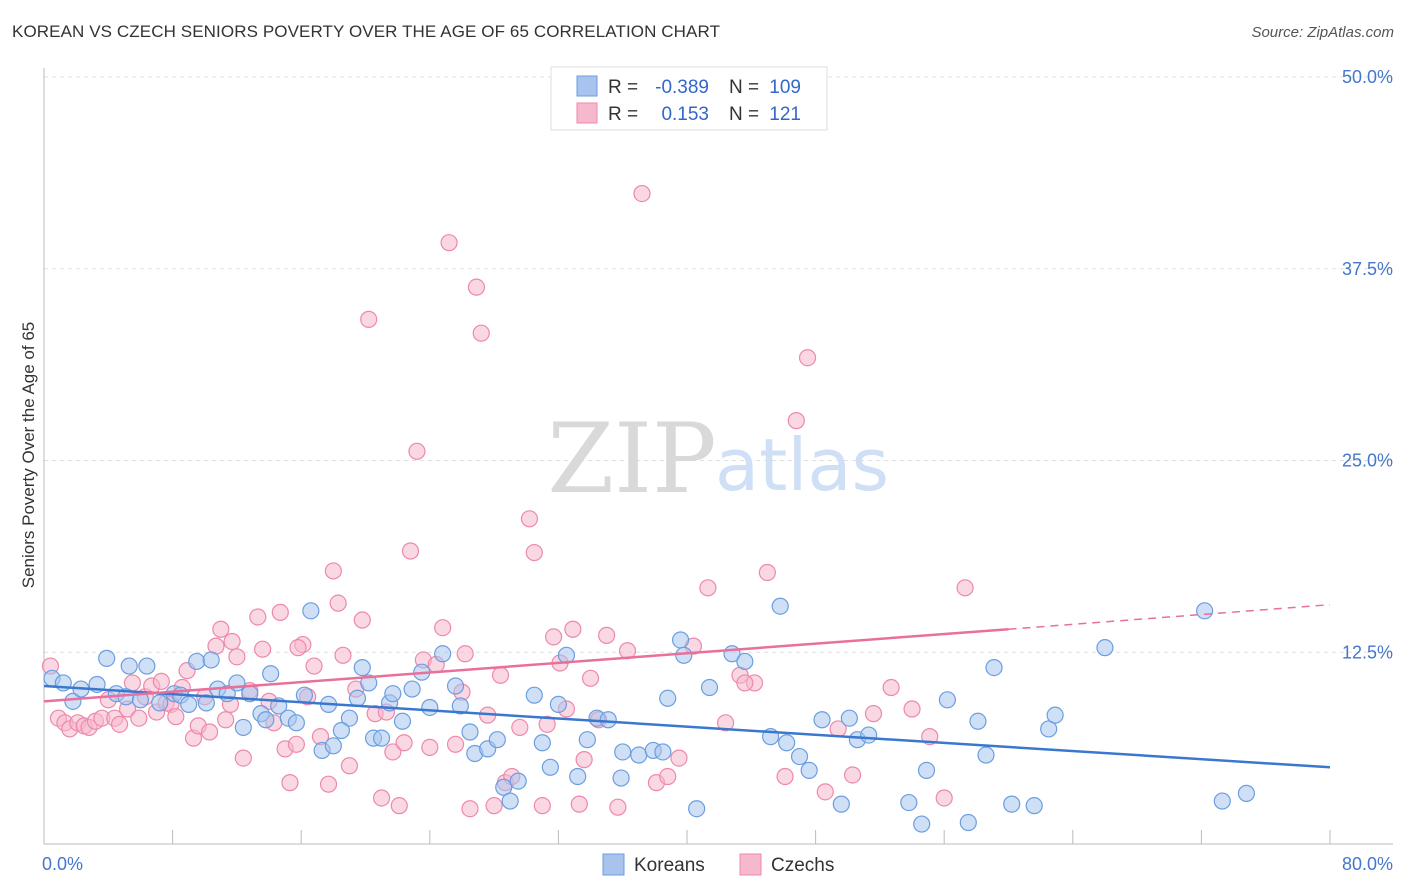 The width and height of the screenshot is (1406, 892). What do you see at coordinates (687, 726) in the screenshot?
I see `korean-trend-line` at bounding box center [687, 726].